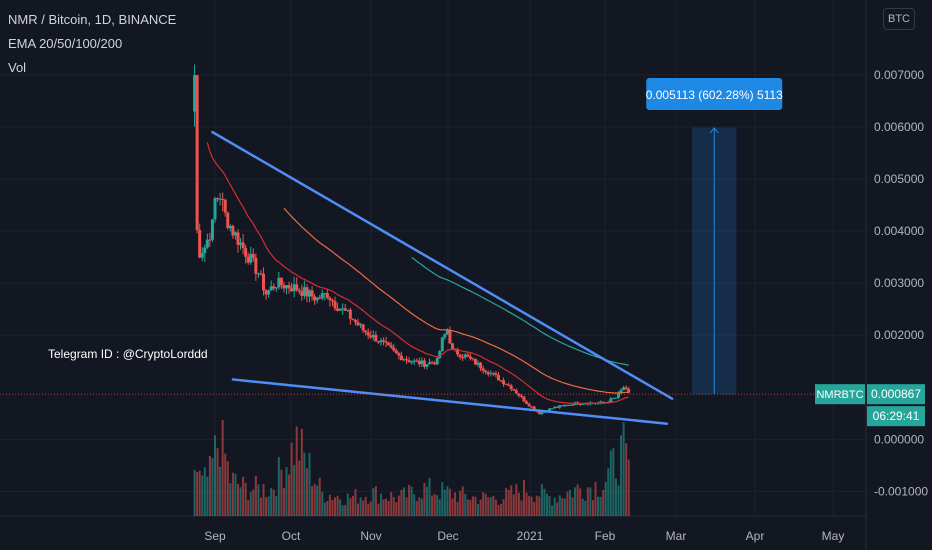 The width and height of the screenshot is (932, 550). Describe the element at coordinates (65, 43) in the screenshot. I see `legend-ema: EMA 20/50/100/200` at that location.